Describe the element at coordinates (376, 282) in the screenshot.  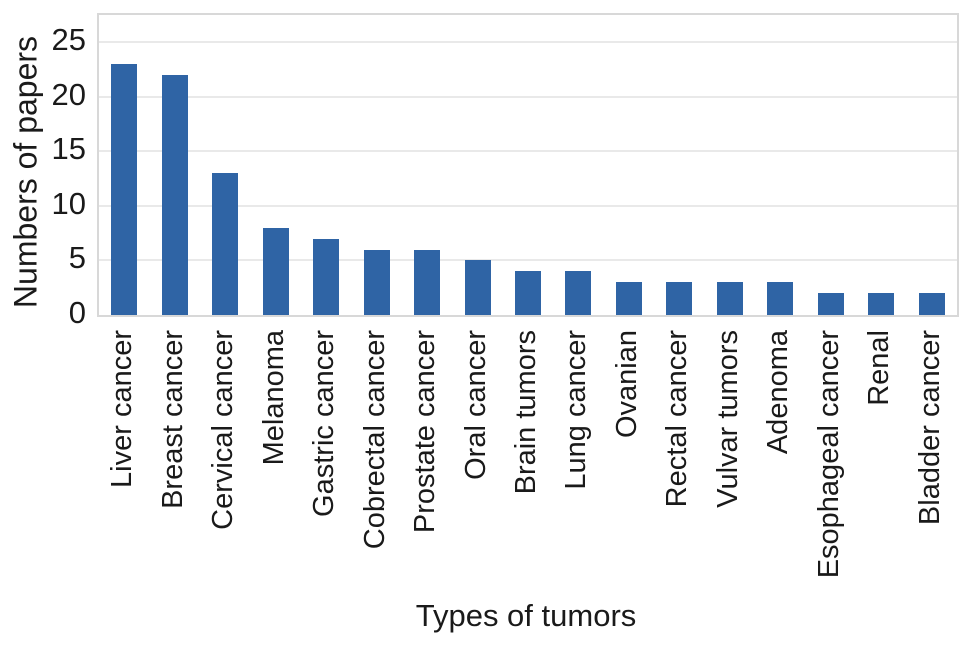
I see `bar-cobrectal-cancer` at that location.